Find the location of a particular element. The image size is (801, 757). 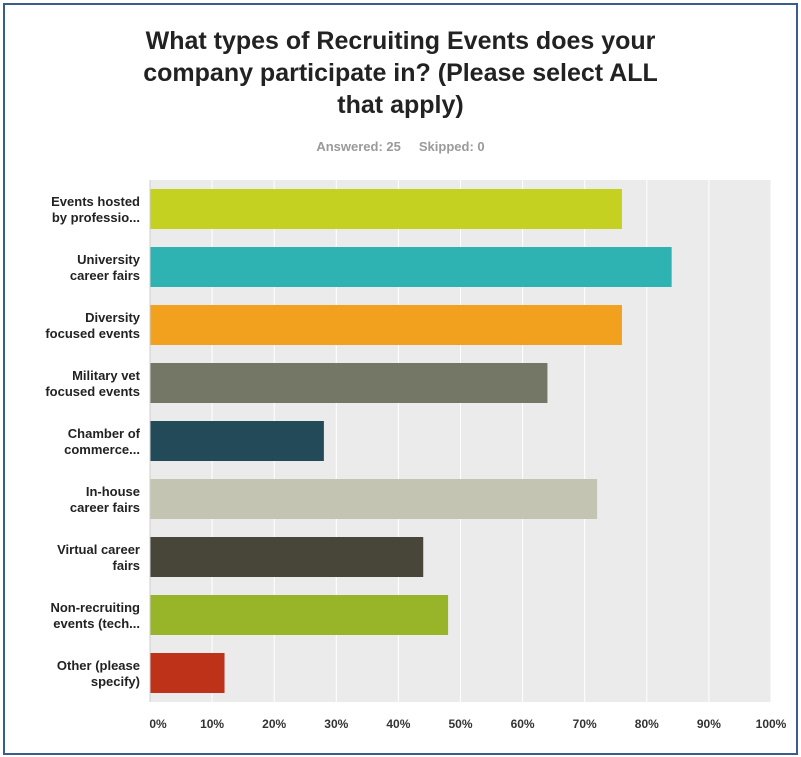

category-label: In-house career fairs is located at coordinates (105, 499).